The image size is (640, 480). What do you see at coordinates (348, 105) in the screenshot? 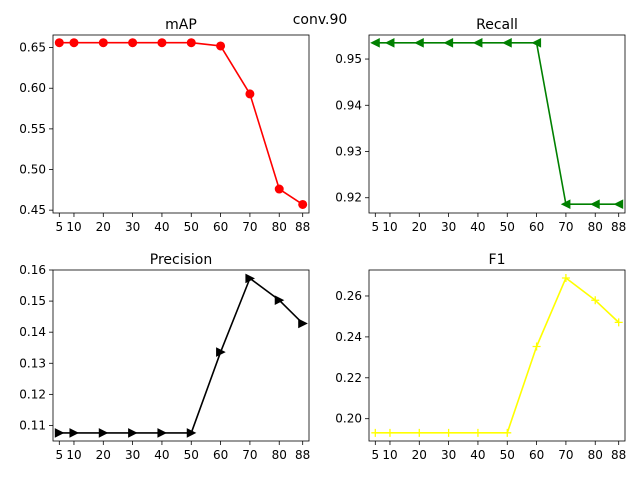
I see `y-tick-label: 0.94` at bounding box center [348, 105].